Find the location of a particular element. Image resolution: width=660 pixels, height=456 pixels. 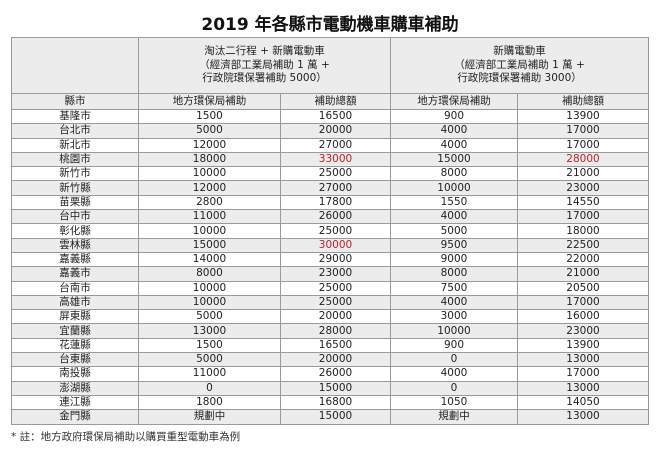

table-row: 新北市 12000 27000 4000 17000 is located at coordinates (330, 145).